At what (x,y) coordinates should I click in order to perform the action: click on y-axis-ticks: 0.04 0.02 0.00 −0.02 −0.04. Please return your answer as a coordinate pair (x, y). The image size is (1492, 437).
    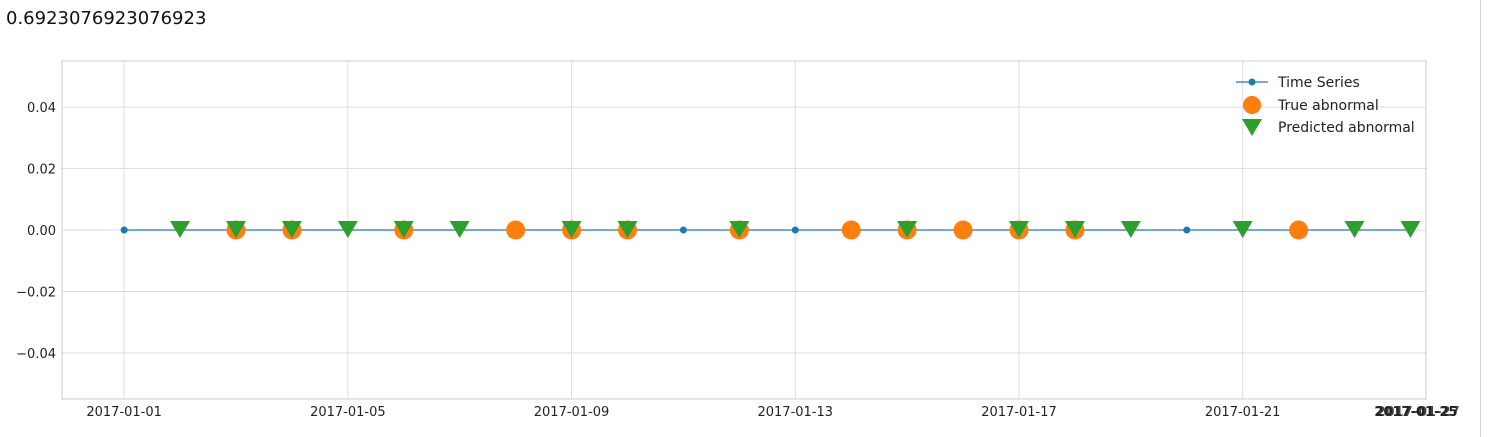
    Looking at the image, I should click on (36, 231).